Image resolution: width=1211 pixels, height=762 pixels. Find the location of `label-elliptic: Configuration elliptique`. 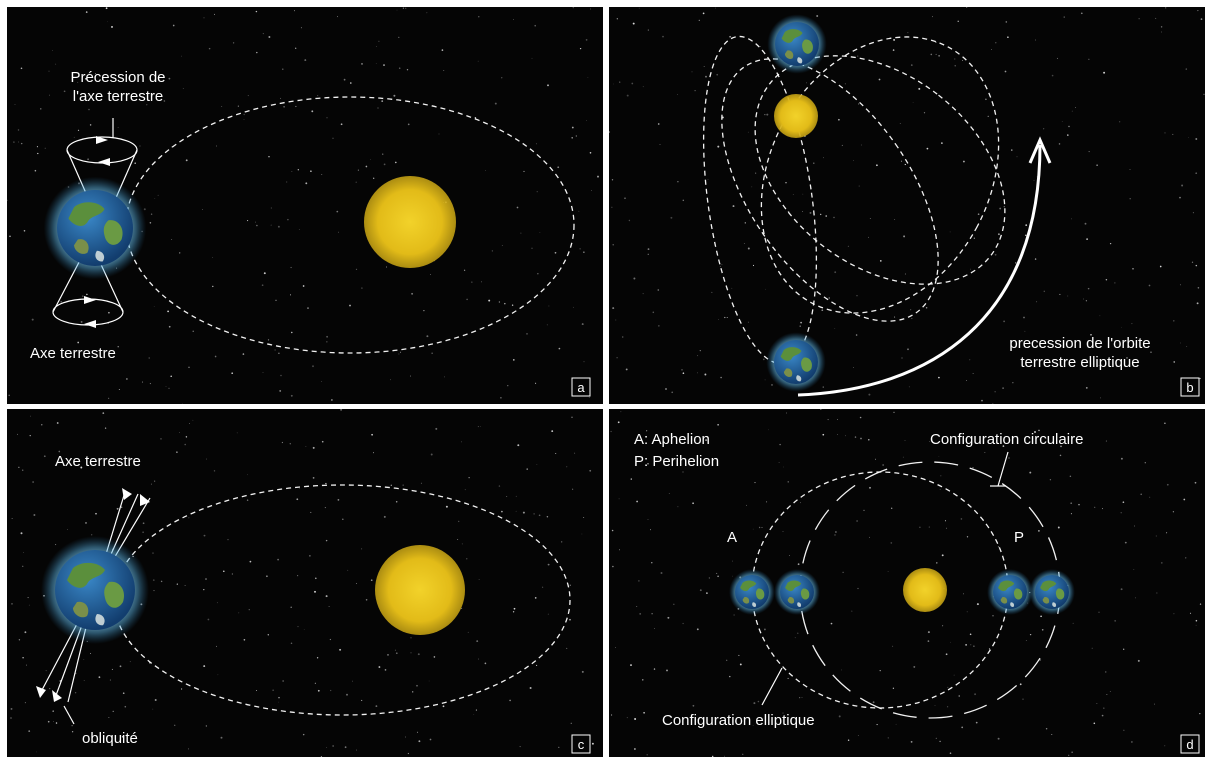

label-elliptic: Configuration elliptique is located at coordinates (738, 720).